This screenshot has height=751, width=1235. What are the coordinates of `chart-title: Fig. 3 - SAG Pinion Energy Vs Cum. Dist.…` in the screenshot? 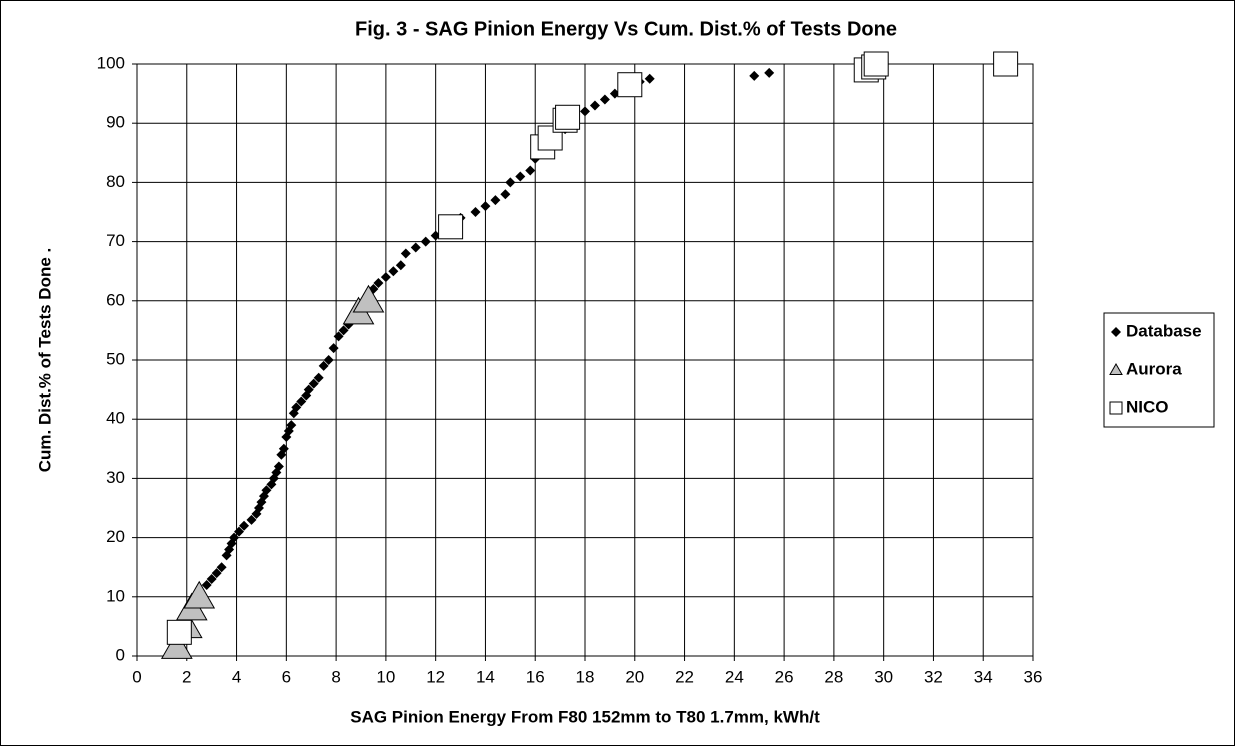 It's located at (626, 29).